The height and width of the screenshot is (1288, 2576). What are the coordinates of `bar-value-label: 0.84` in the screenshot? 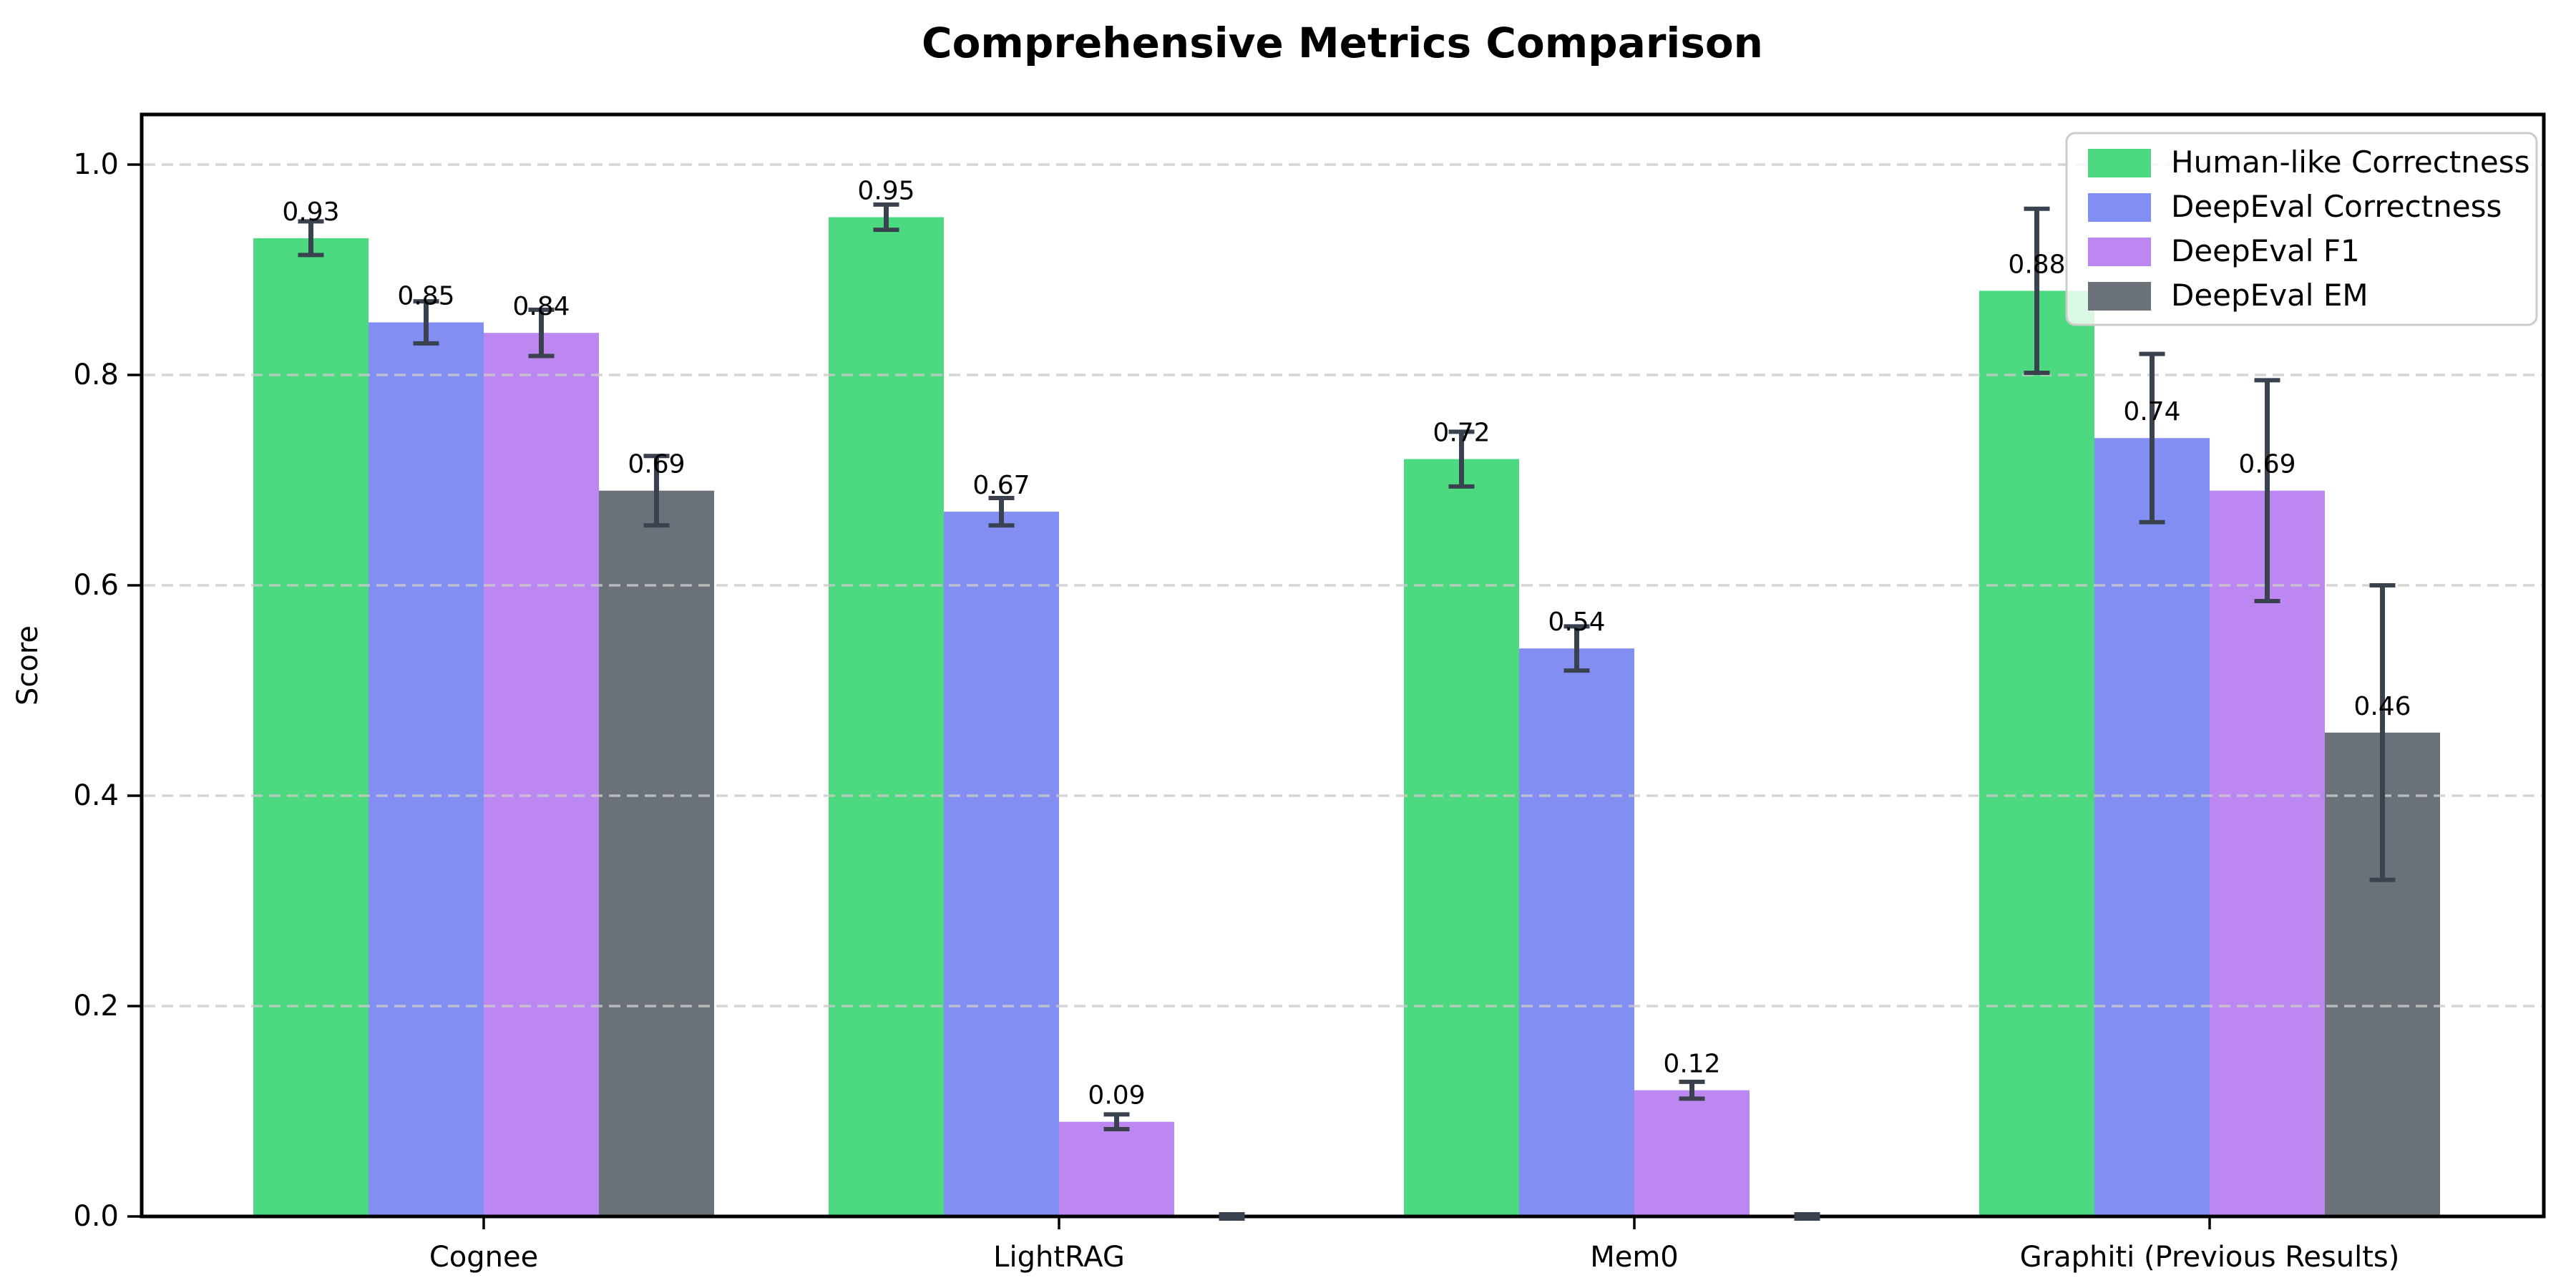 It's located at (541, 306).